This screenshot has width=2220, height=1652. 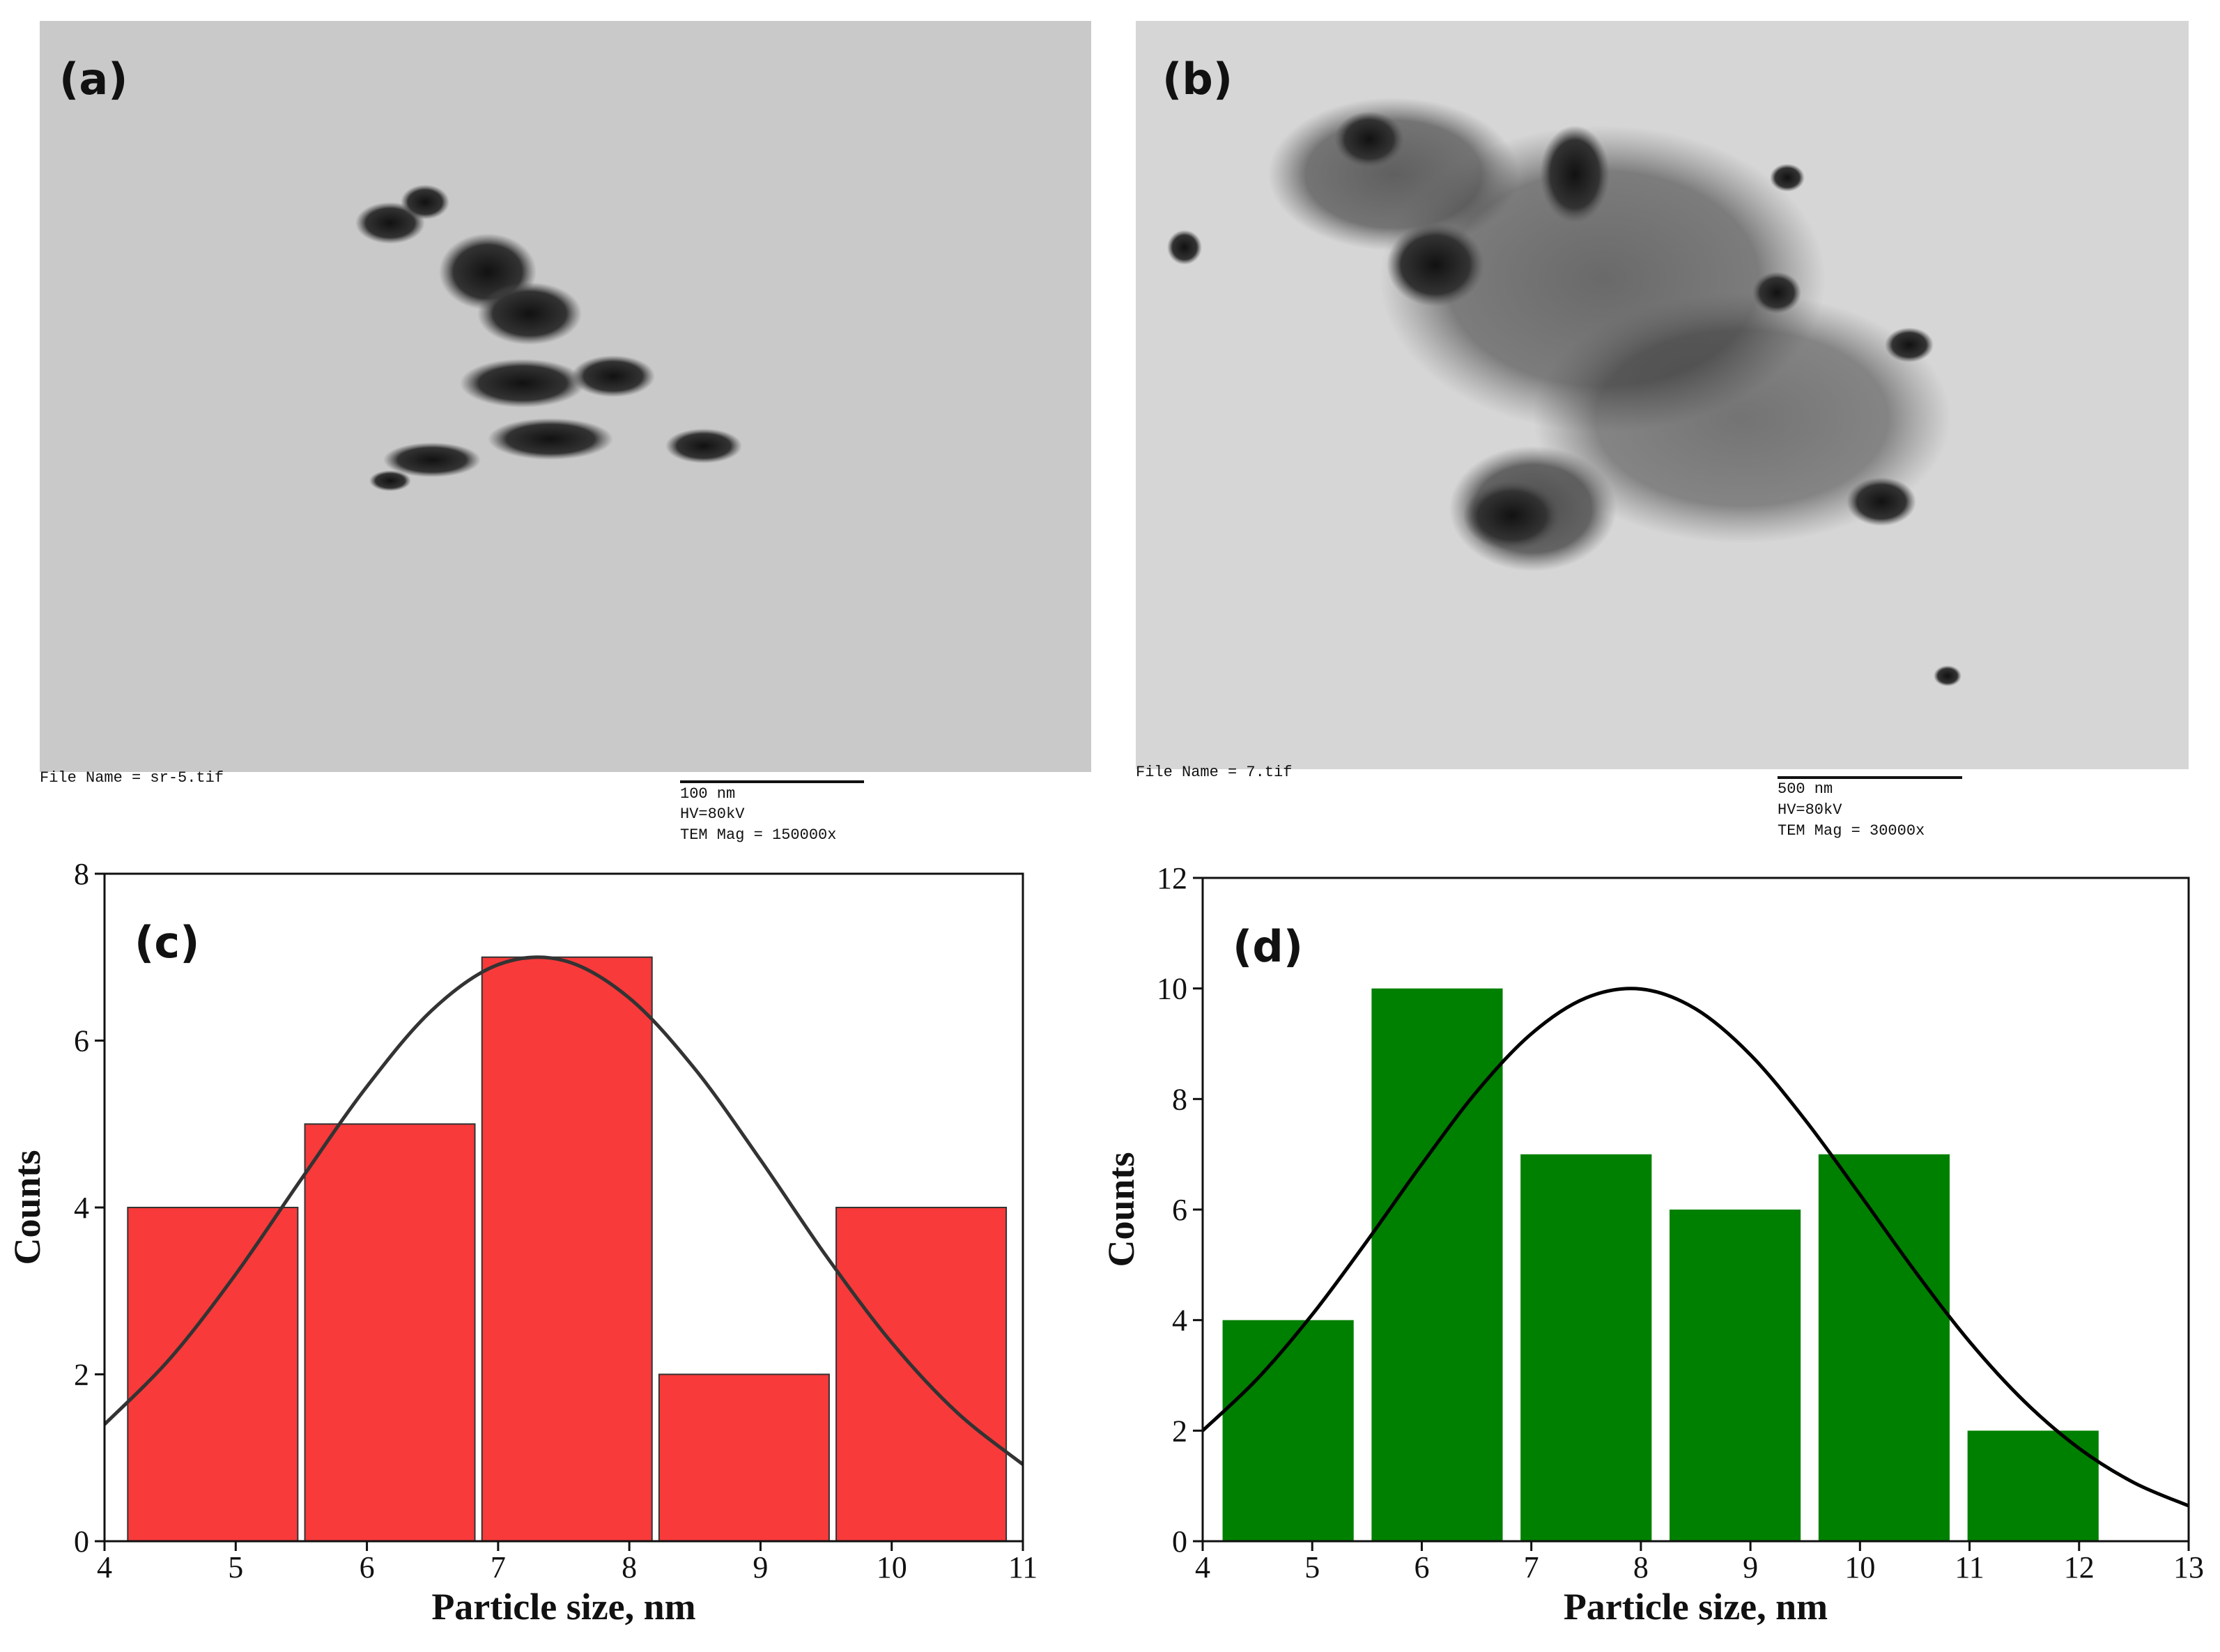 What do you see at coordinates (1805, 789) in the screenshot?
I see `scale-bar-label: 500 nm` at bounding box center [1805, 789].